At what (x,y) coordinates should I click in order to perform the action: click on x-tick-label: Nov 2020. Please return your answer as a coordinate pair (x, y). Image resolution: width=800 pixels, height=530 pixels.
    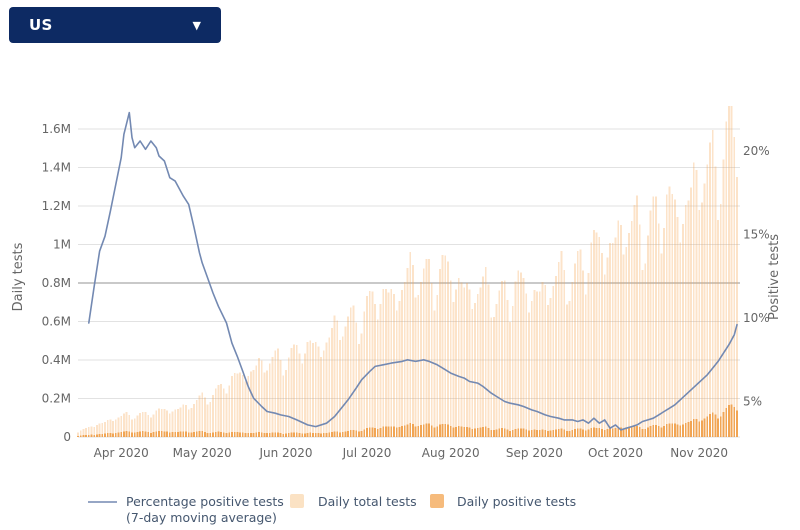
    Looking at the image, I should click on (699, 453).